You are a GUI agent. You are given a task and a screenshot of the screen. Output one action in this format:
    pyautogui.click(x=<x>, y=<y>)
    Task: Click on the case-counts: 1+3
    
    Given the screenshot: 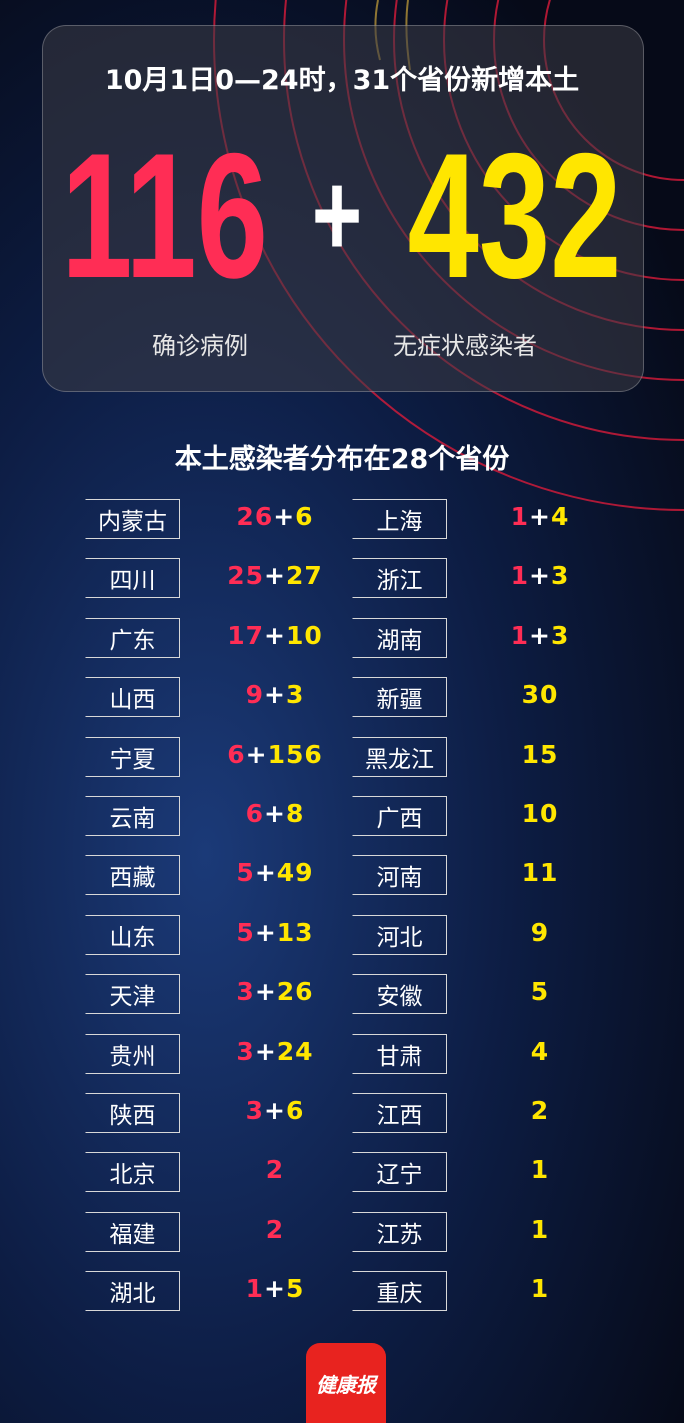 What is the action you would take?
    pyautogui.click(x=540, y=575)
    